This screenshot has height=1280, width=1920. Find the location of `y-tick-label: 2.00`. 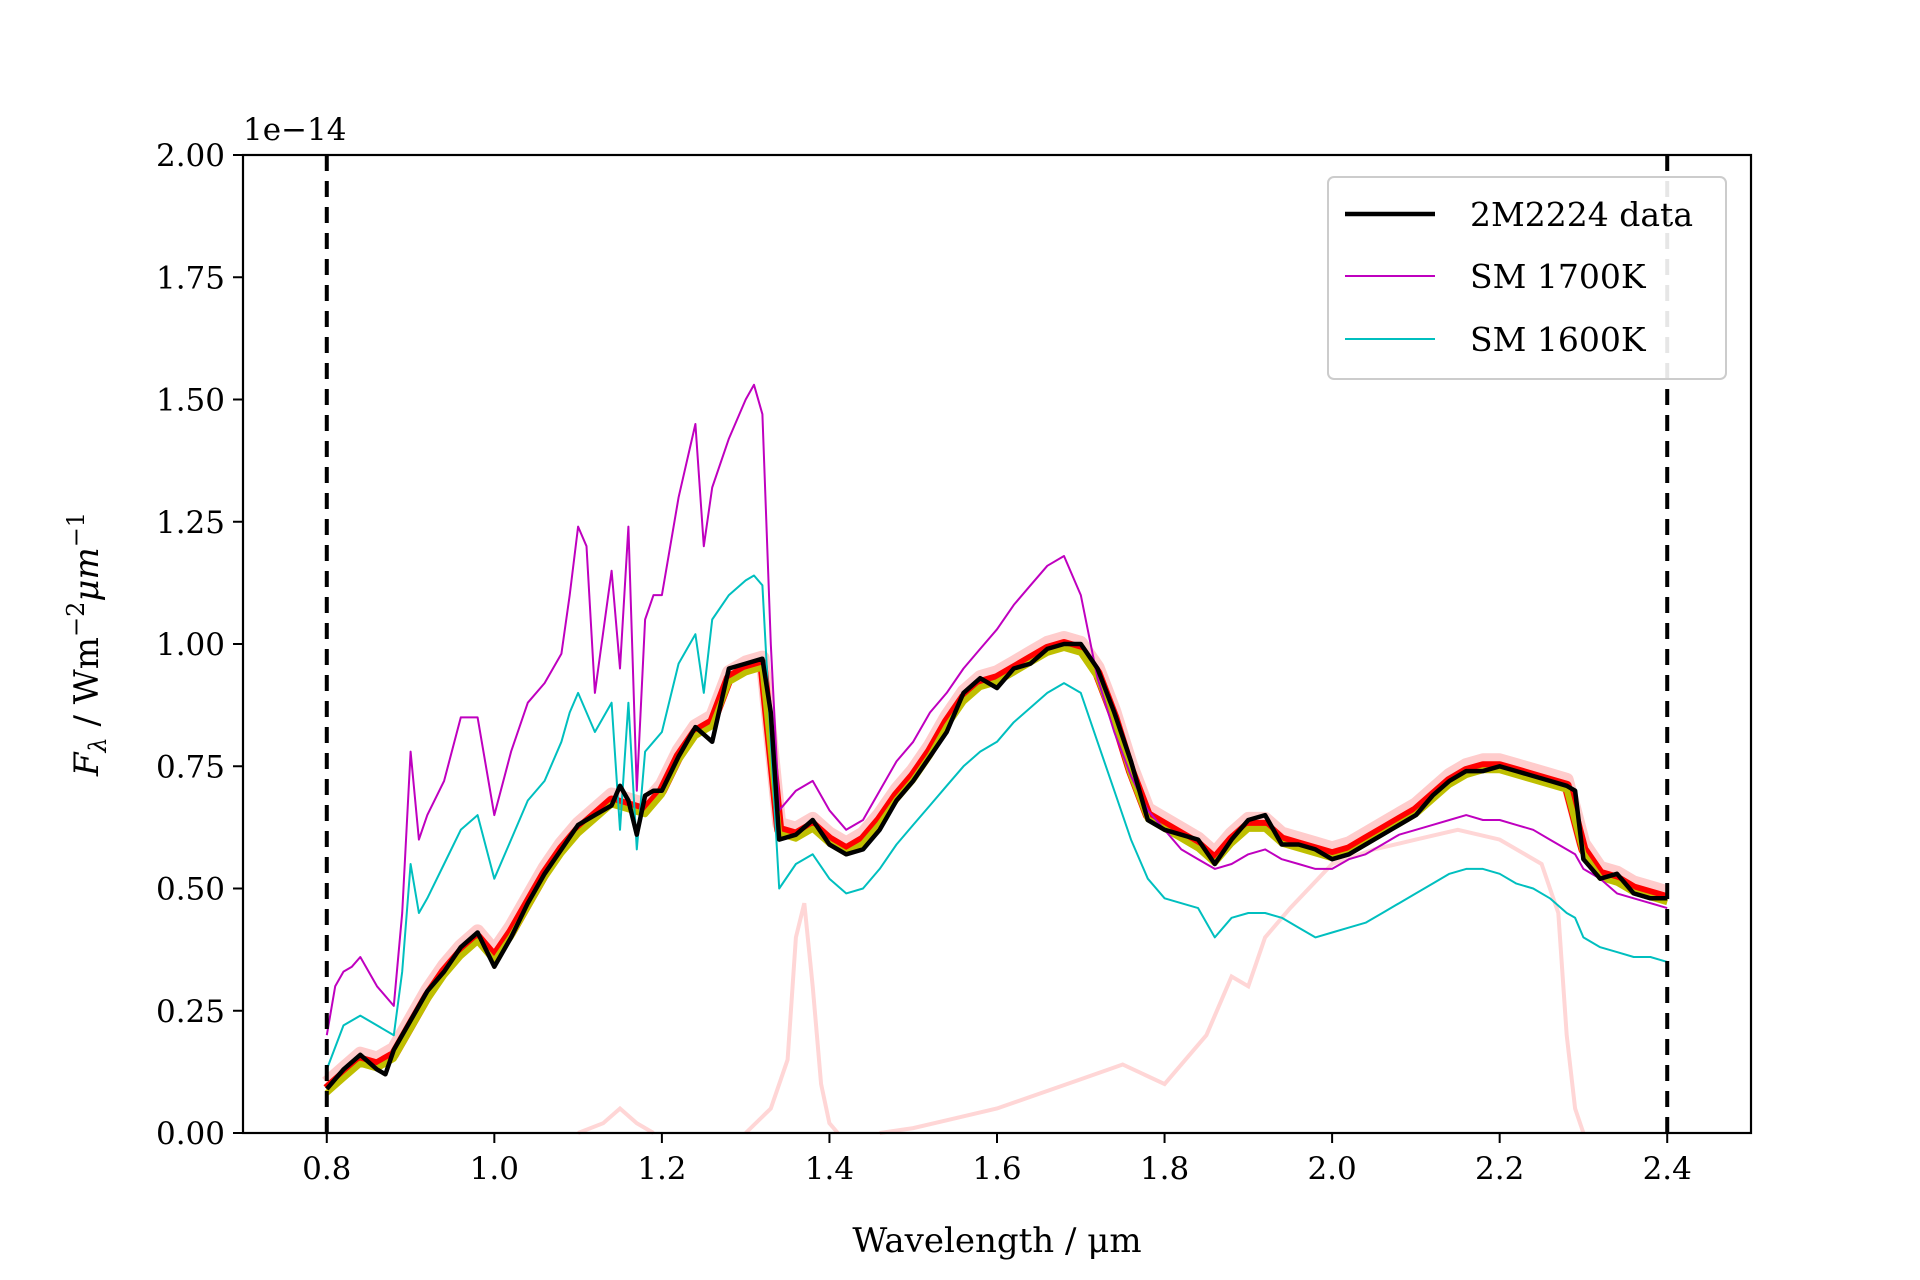

y-tick-label: 2.00 is located at coordinates (190, 156).